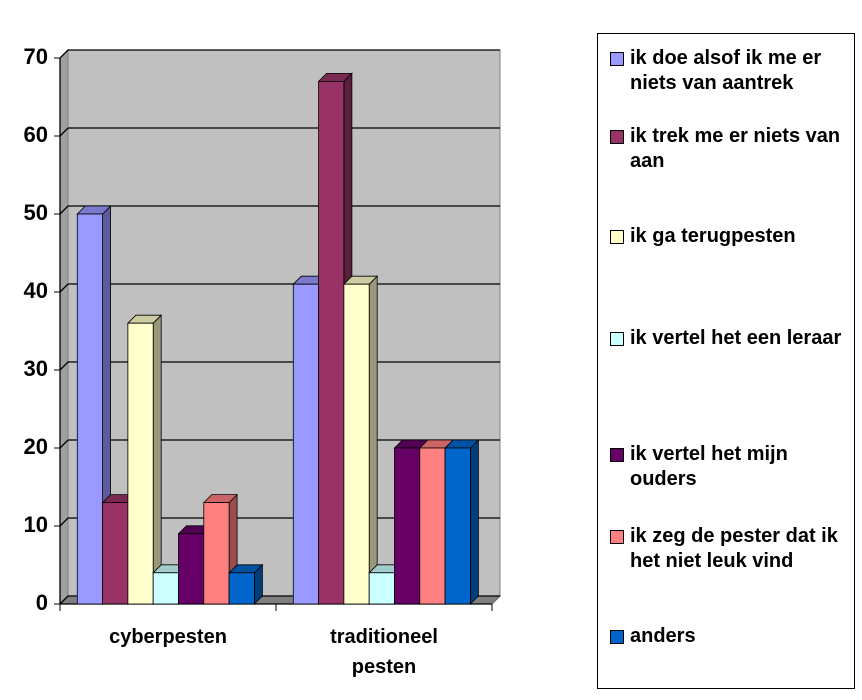  I want to click on legend-label: ik trek me er niets van aan, so click(735, 148).